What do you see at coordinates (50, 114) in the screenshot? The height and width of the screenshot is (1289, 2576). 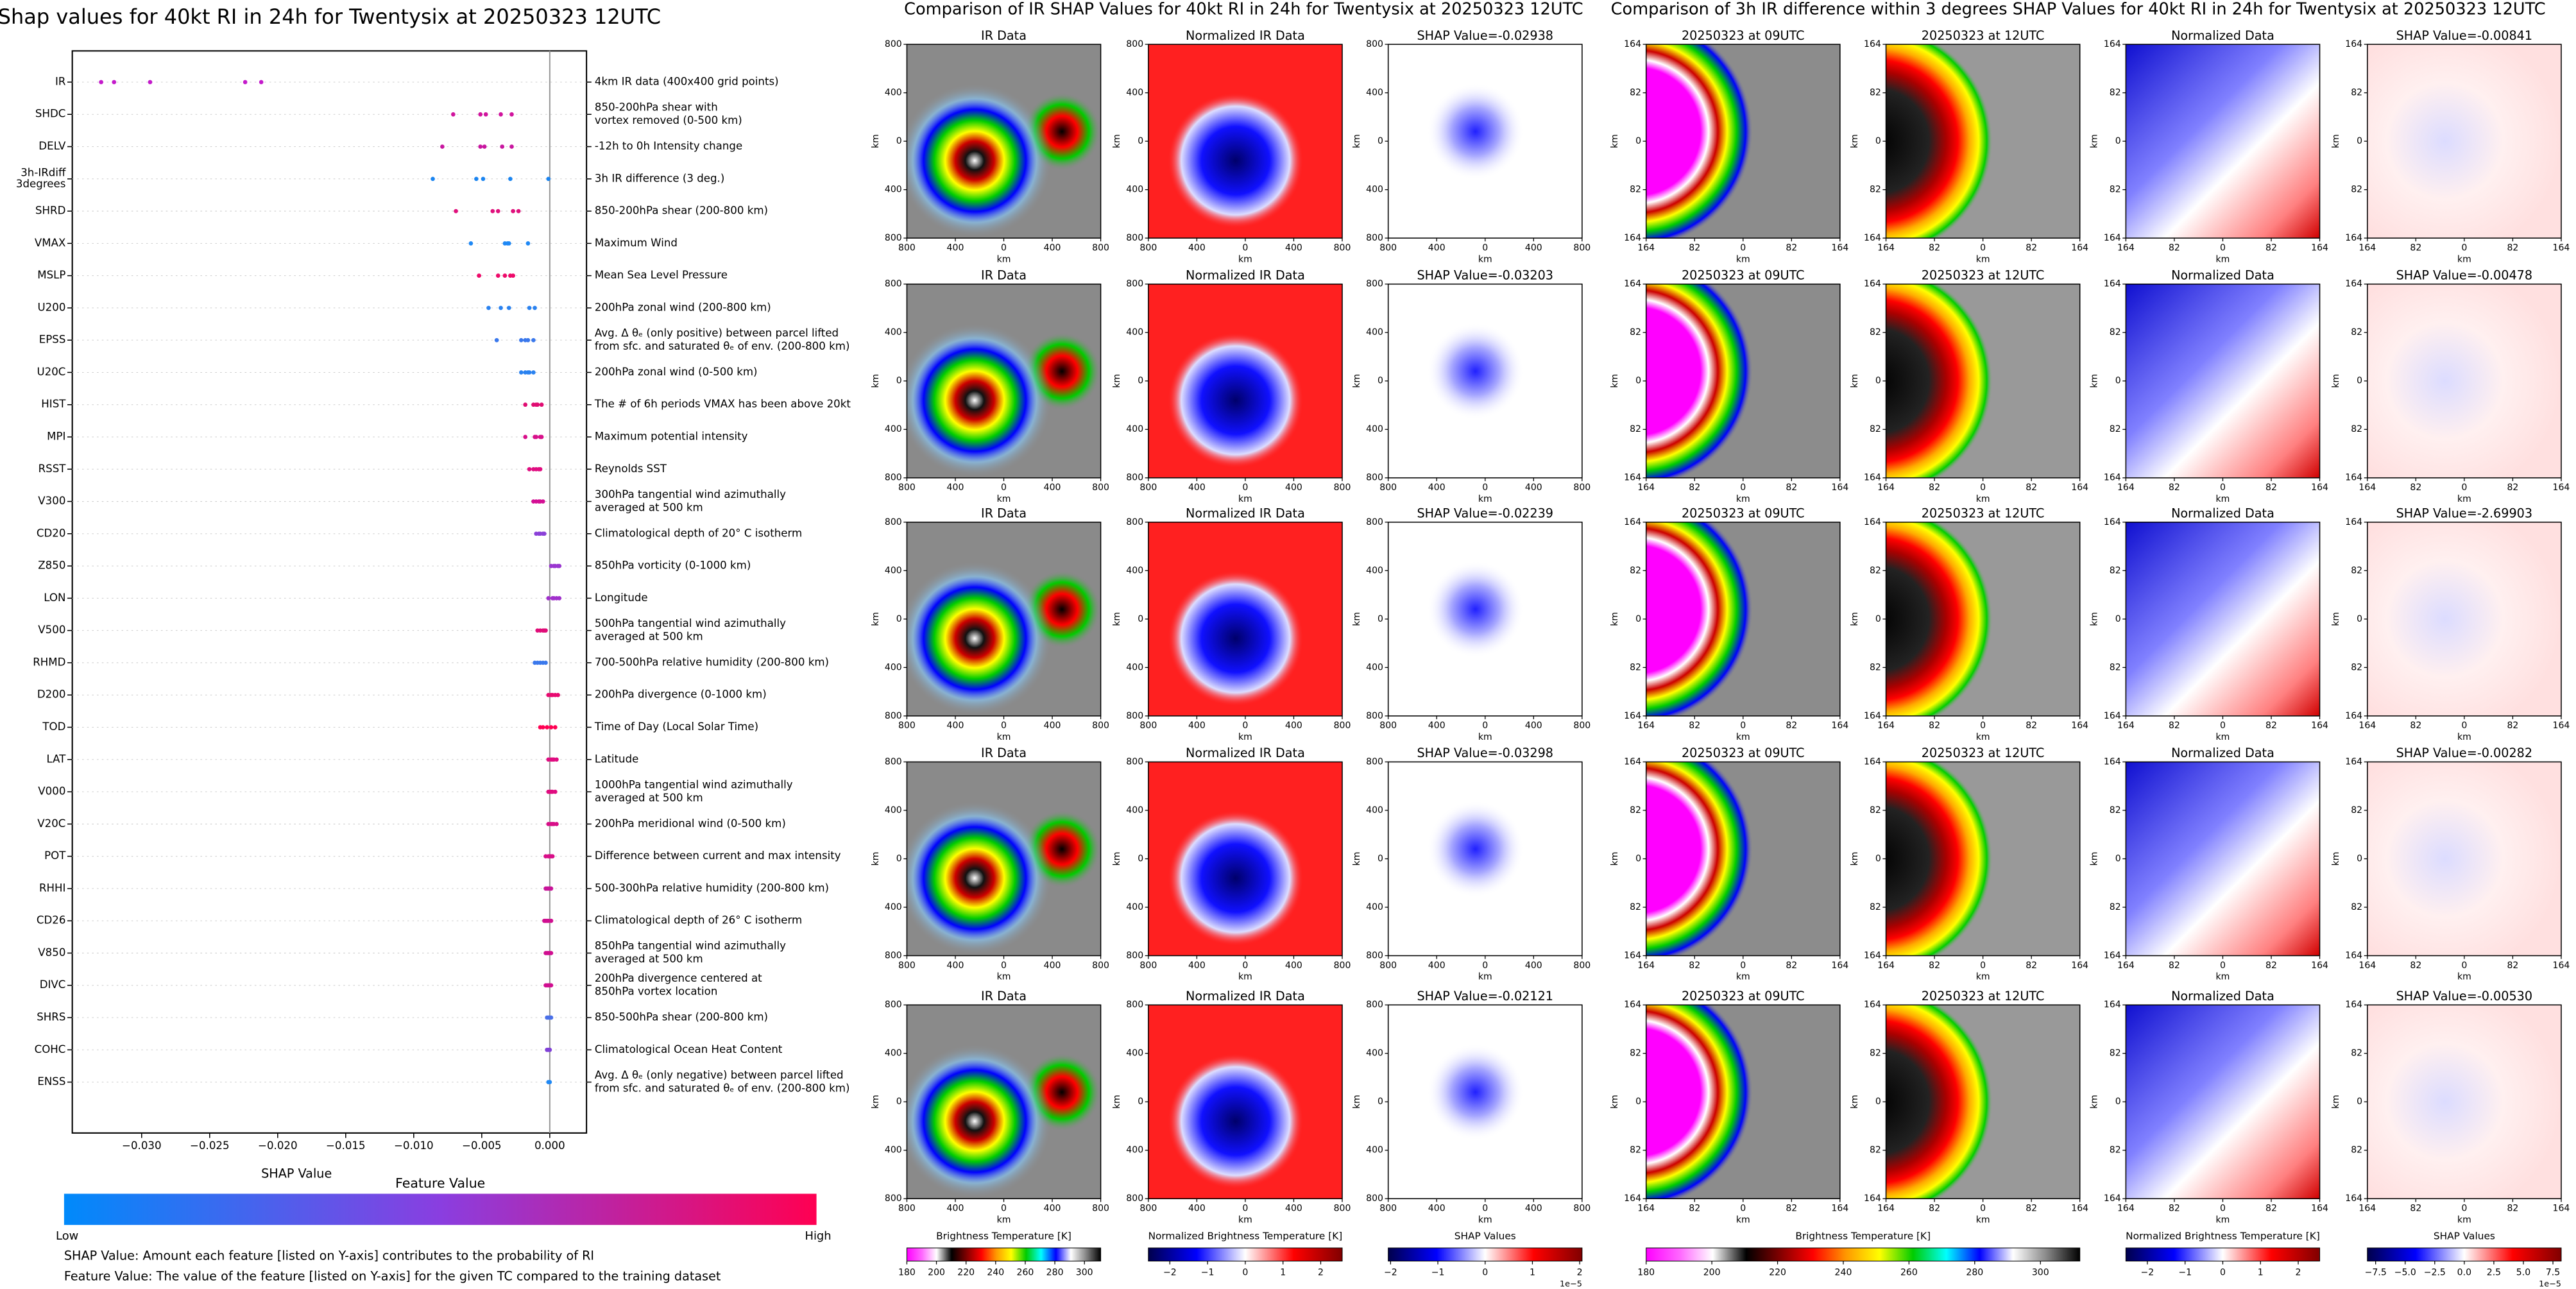 I see `feature-label: SHDC` at bounding box center [50, 114].